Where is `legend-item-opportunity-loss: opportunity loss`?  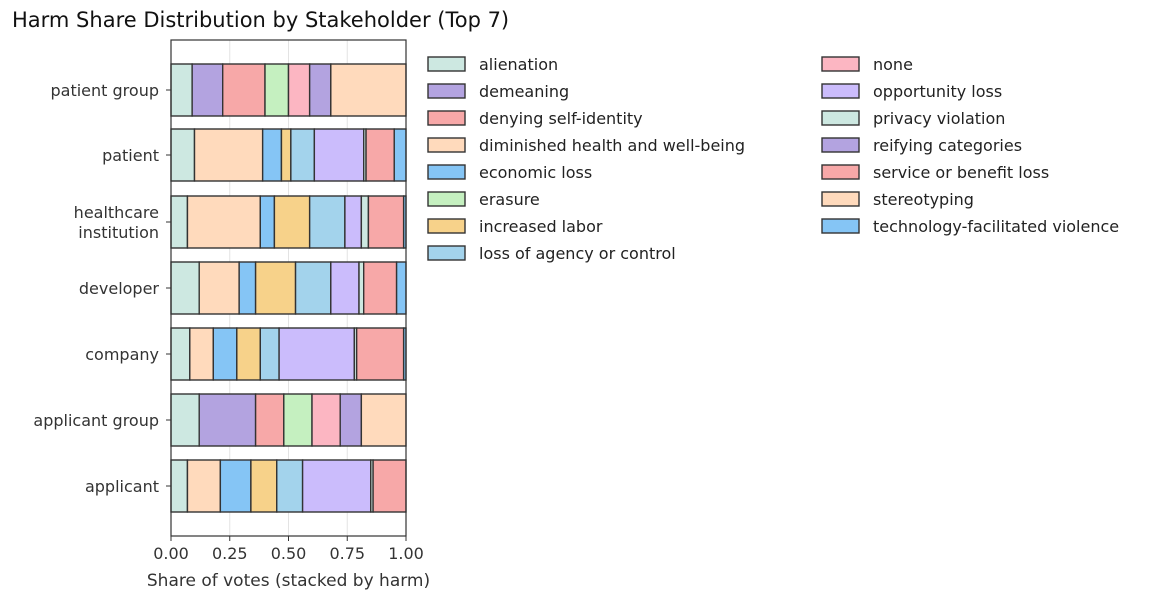 legend-item-opportunity-loss: opportunity loss is located at coordinates (911, 91).